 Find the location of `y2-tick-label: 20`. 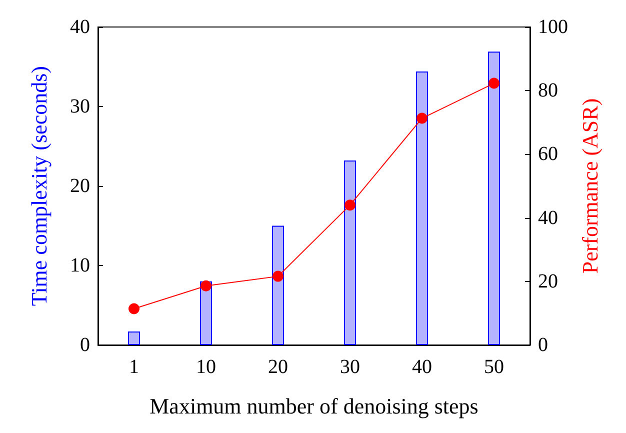

y2-tick-label: 20 is located at coordinates (548, 281).